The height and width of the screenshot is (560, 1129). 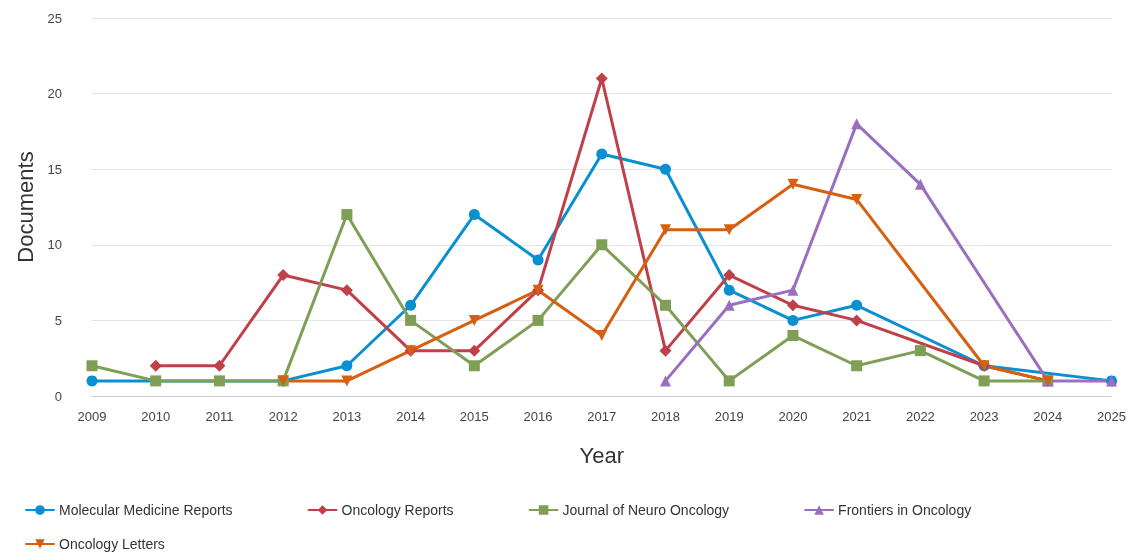 What do you see at coordinates (54, 169) in the screenshot?
I see `y-tick-label: 15` at bounding box center [54, 169].